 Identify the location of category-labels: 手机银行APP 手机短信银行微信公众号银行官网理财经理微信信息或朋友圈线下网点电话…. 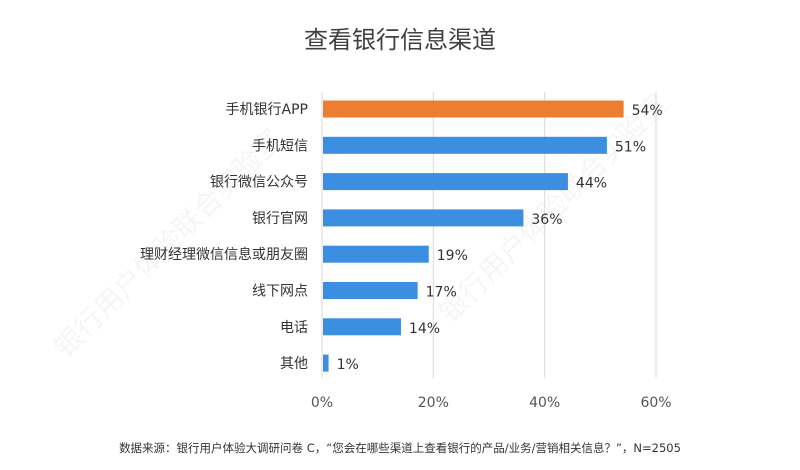
(224, 237).